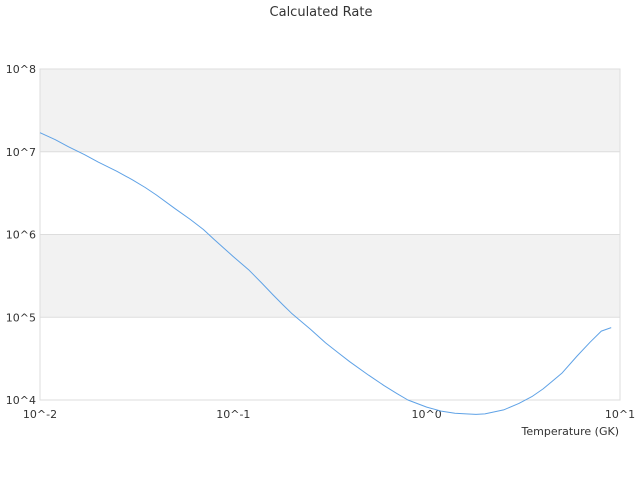  What do you see at coordinates (321, 12) in the screenshot?
I see `chart-title: Calculated Rate` at bounding box center [321, 12].